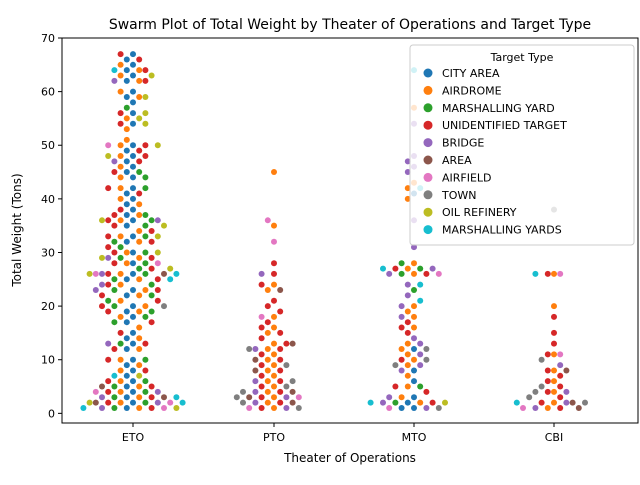 The image size is (640, 485). What do you see at coordinates (48, 38) in the screenshot?
I see `y-tick-label: 70` at bounding box center [48, 38].